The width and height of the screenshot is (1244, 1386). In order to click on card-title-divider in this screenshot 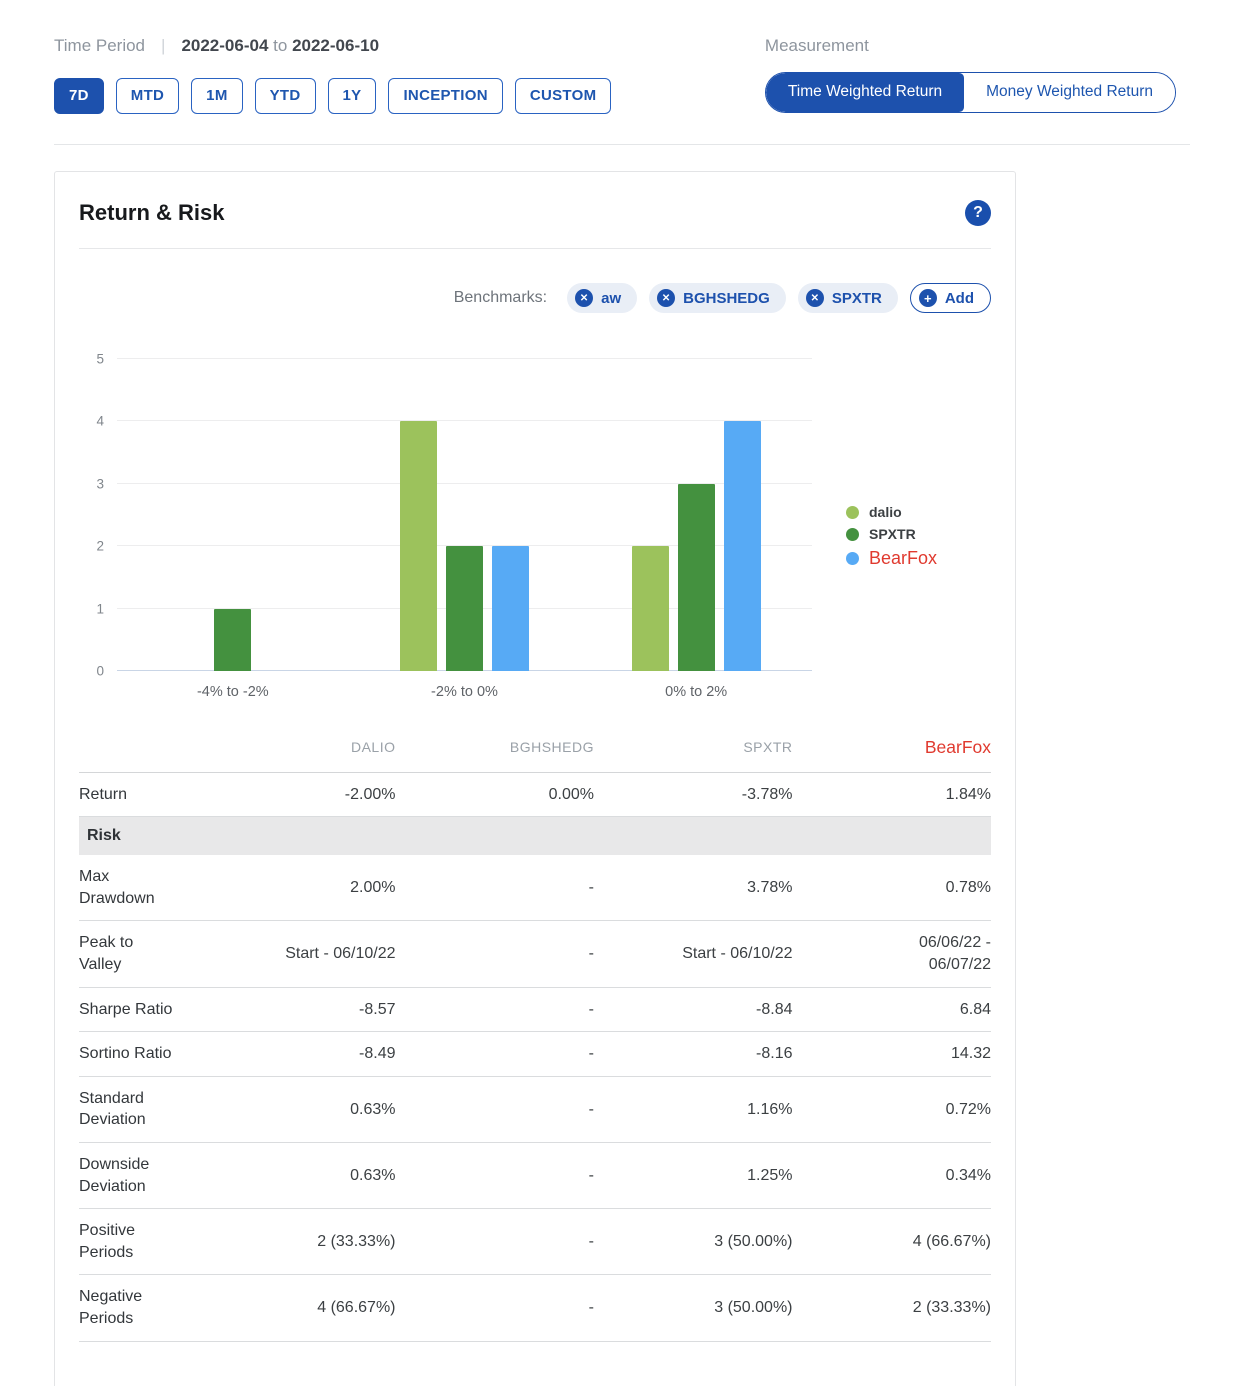, I will do `click(535, 248)`.